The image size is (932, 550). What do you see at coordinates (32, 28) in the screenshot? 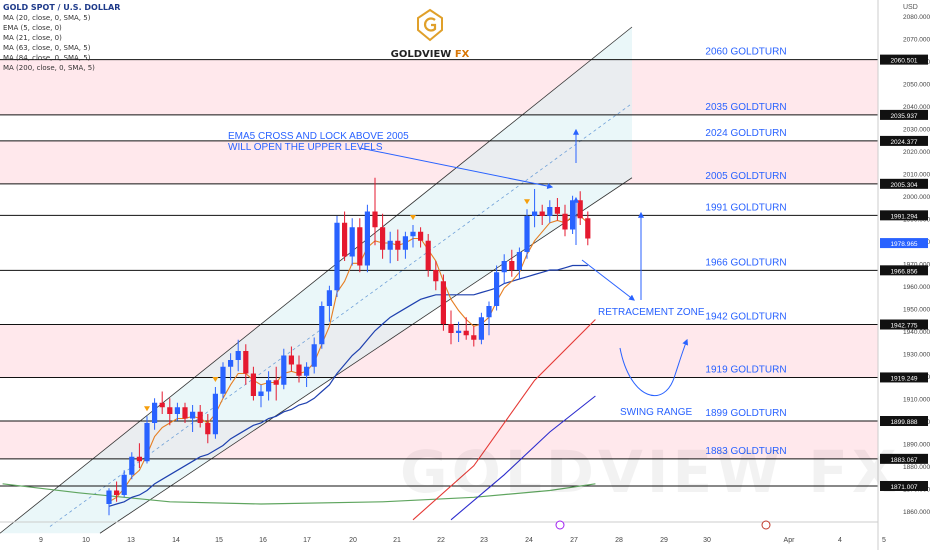
I see `legend-ema5: EMA (5, close, 0)` at bounding box center [32, 28].